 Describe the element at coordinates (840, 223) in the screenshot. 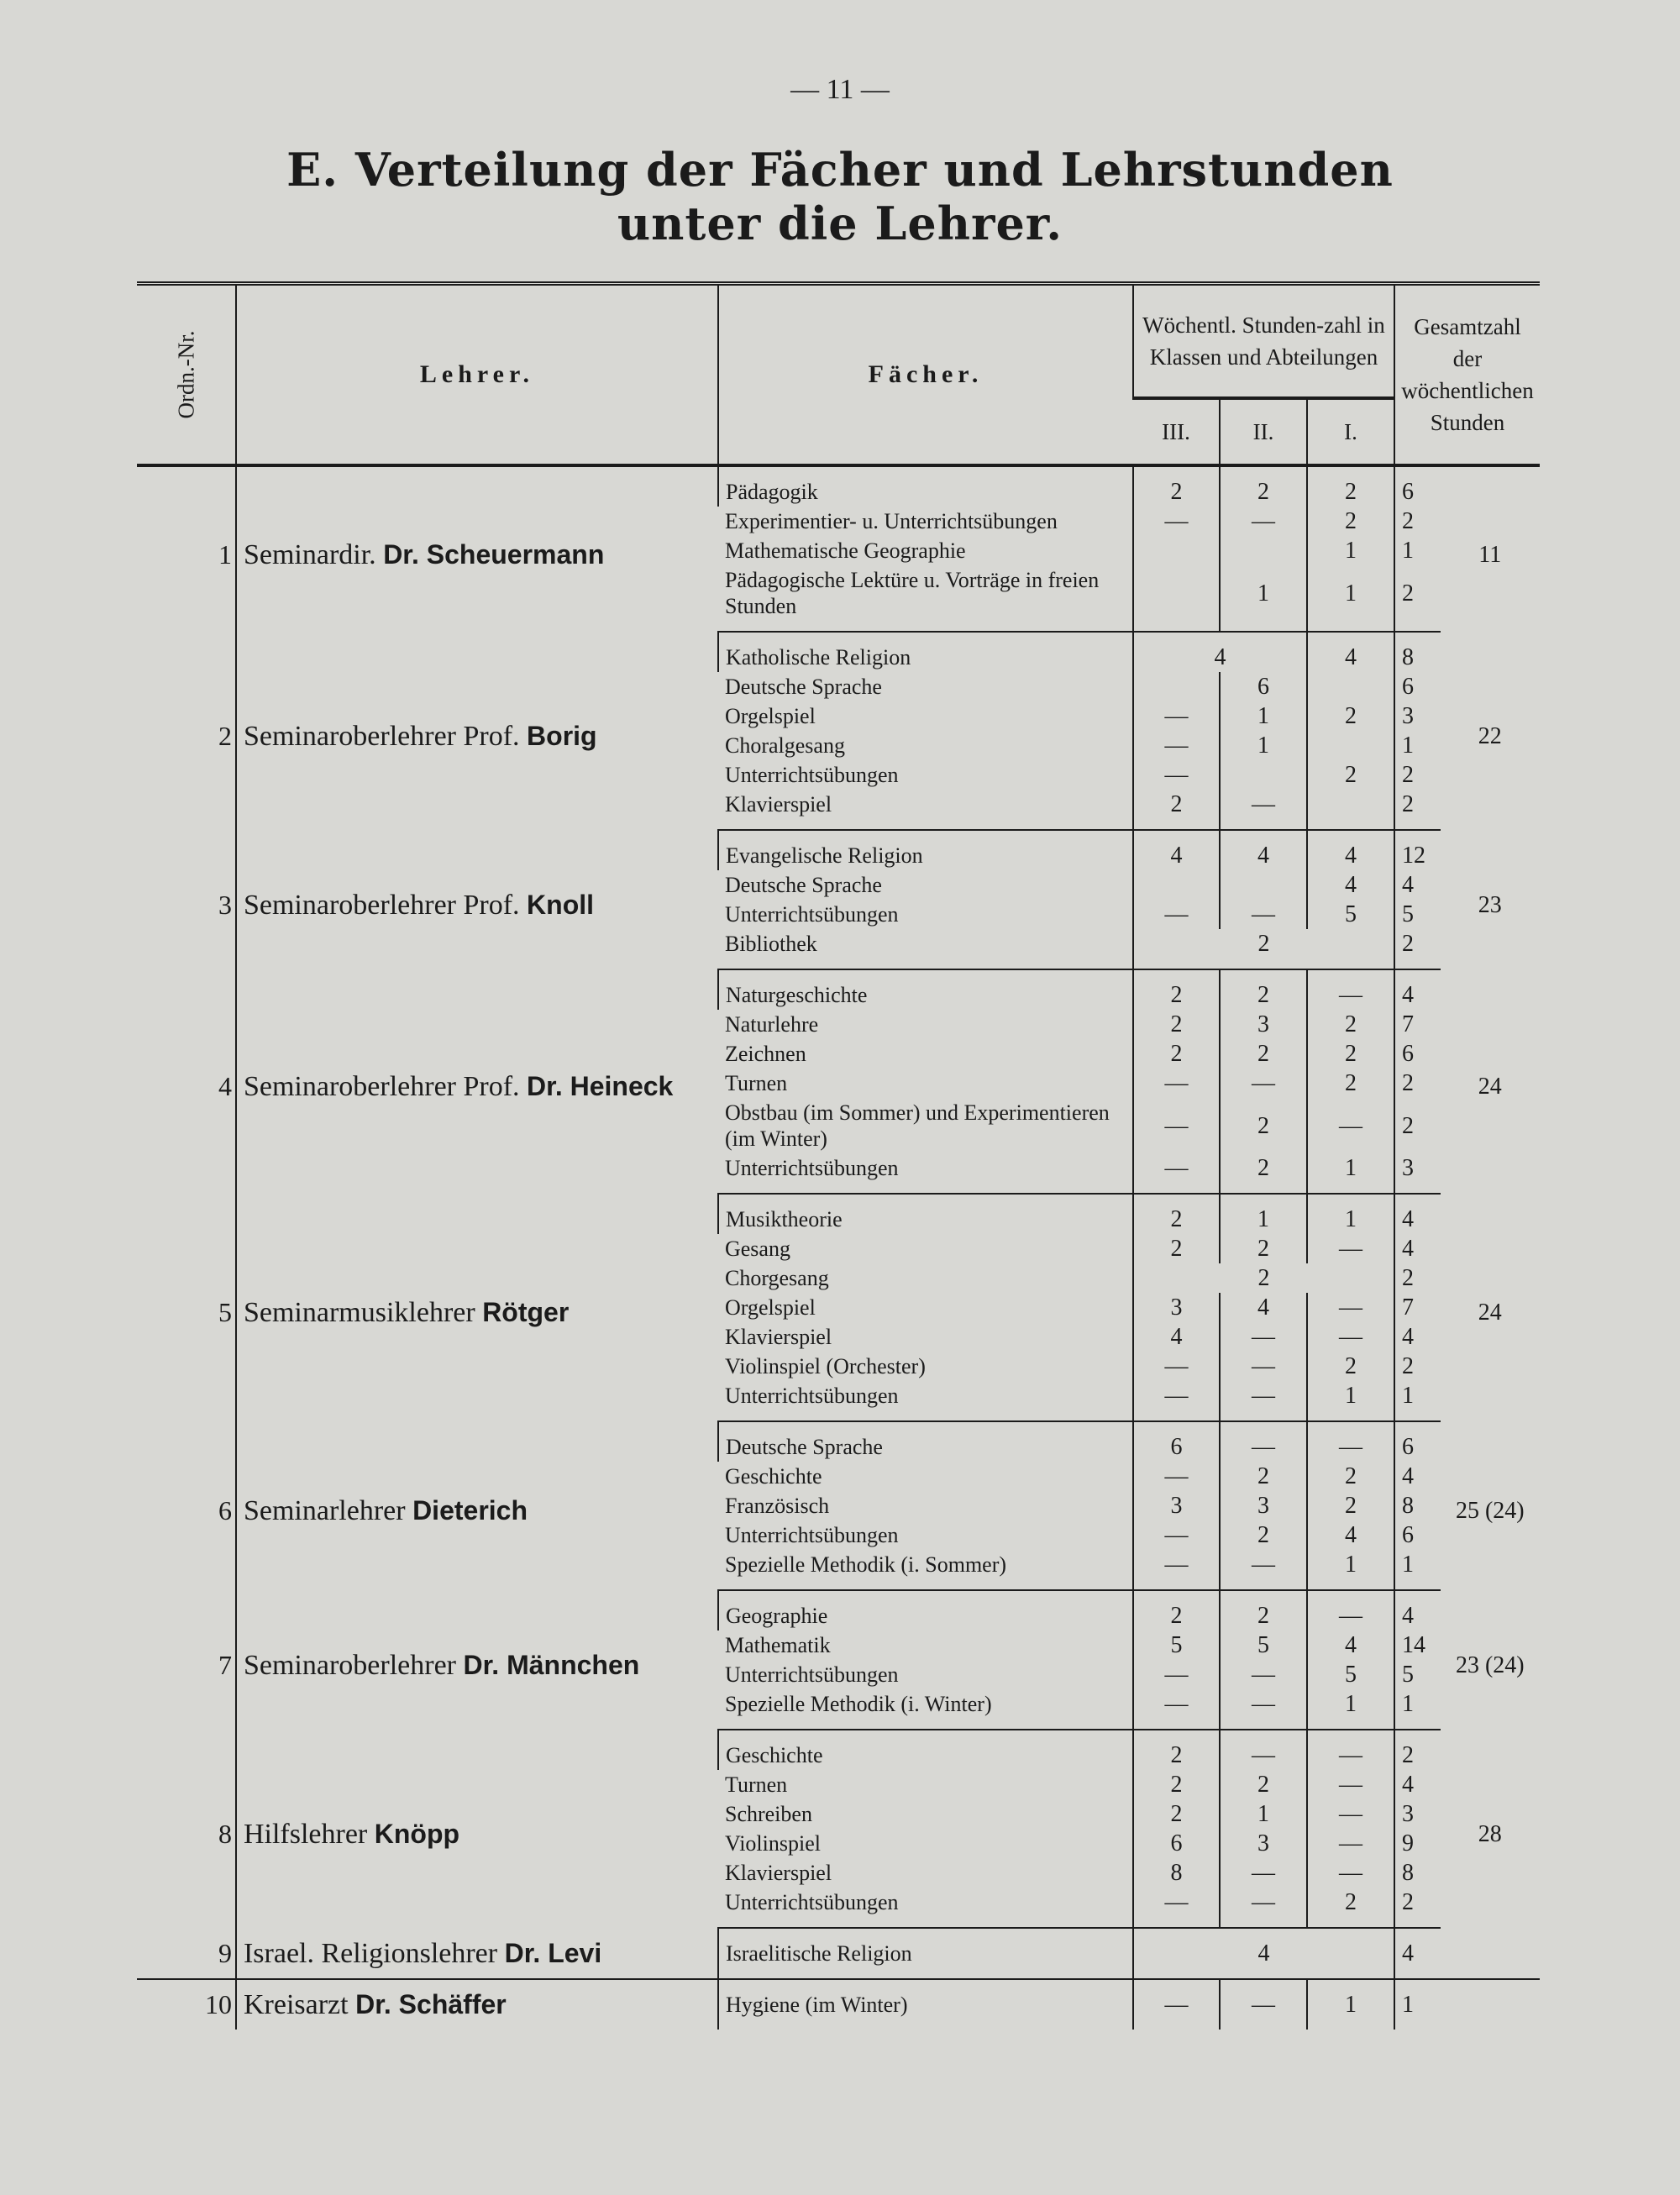

I see `title-line: unter die Lehrer.` at that location.